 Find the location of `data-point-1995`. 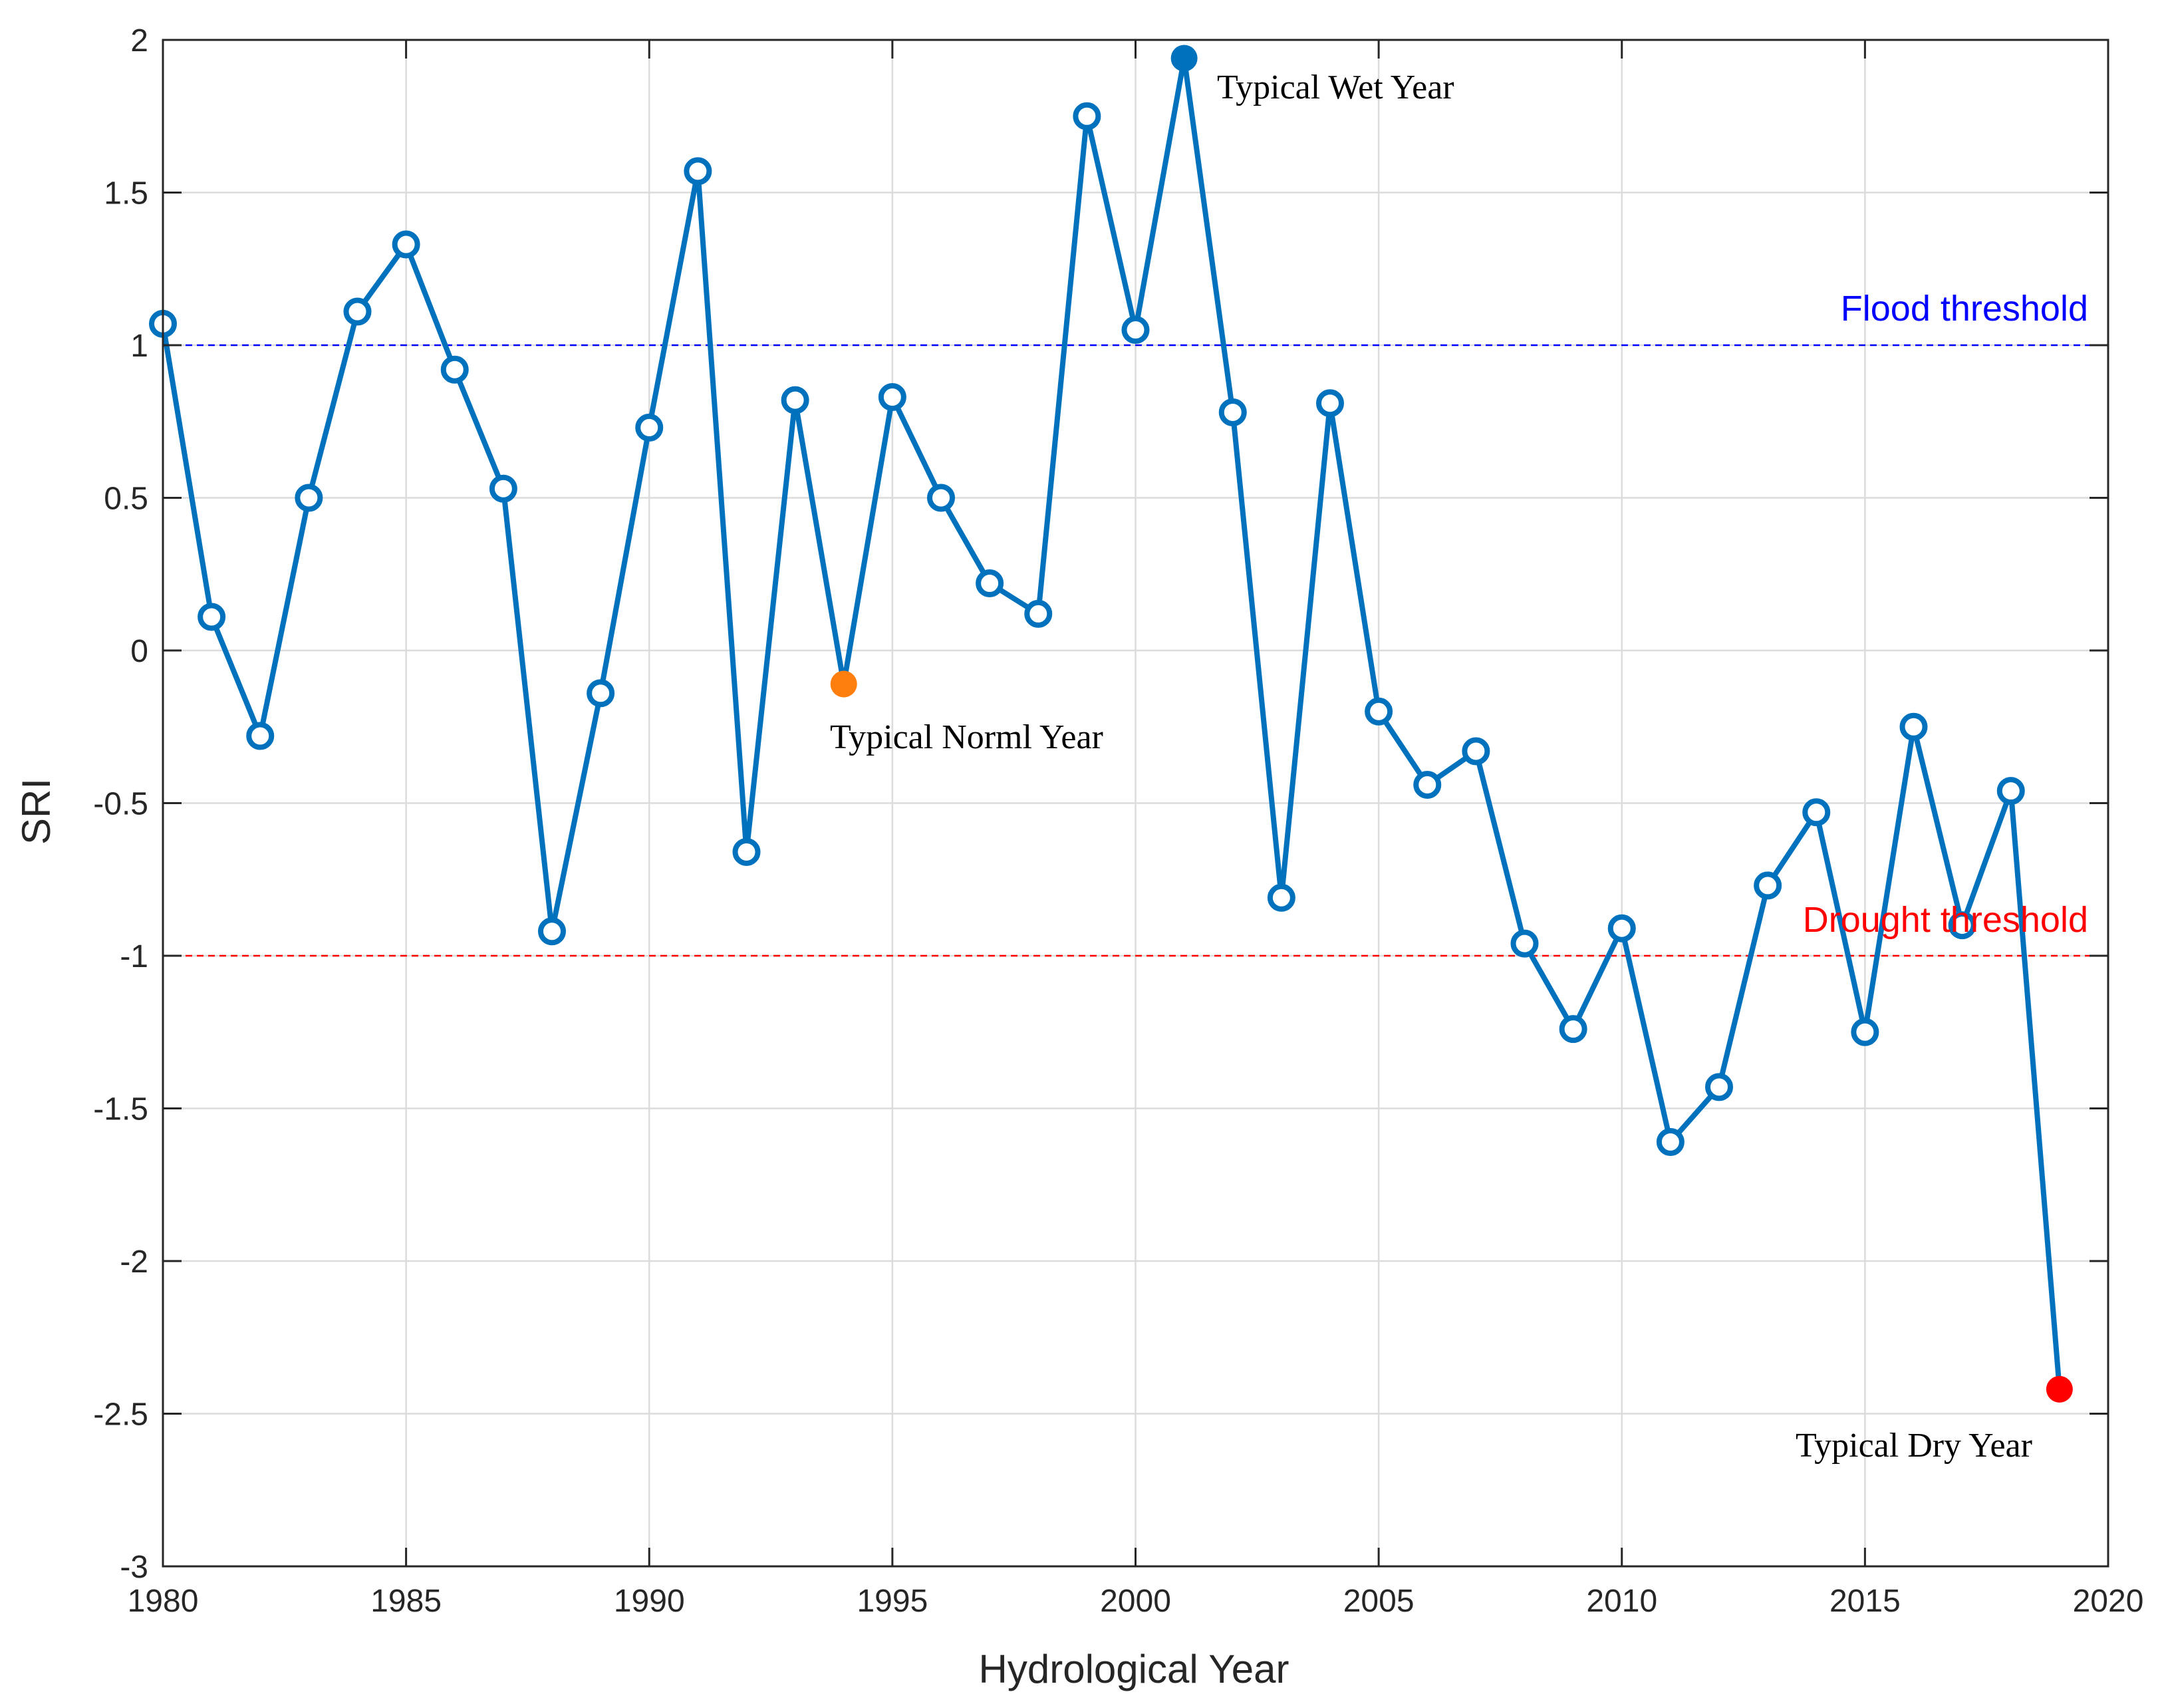

data-point-1995 is located at coordinates (892, 397).